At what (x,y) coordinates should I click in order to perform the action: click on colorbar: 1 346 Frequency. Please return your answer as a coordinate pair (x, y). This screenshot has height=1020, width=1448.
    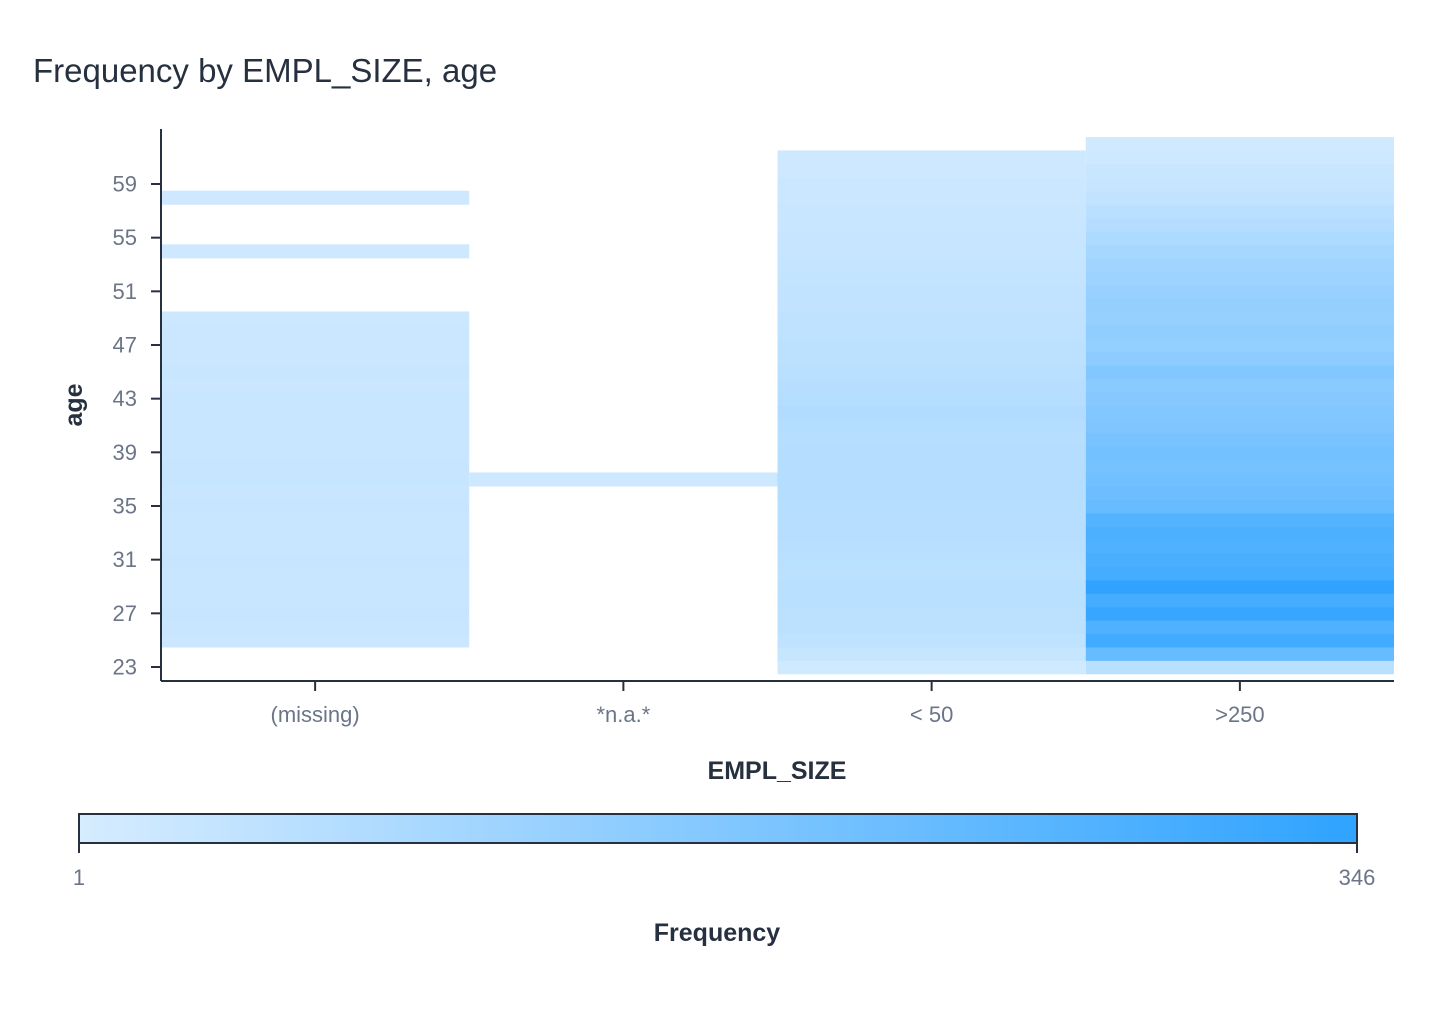
    Looking at the image, I should click on (724, 880).